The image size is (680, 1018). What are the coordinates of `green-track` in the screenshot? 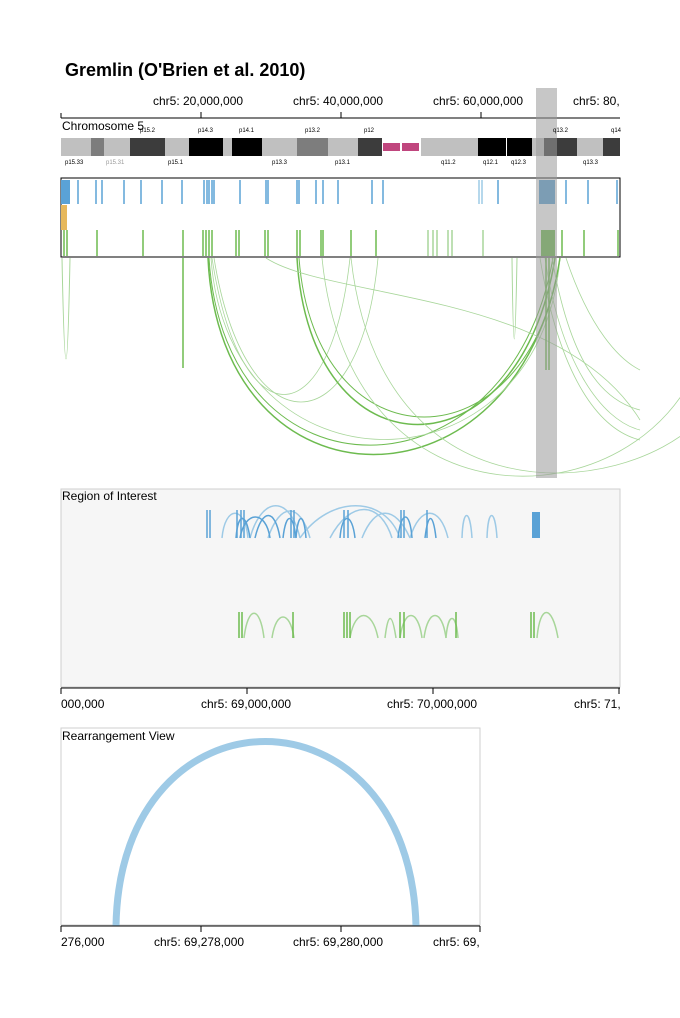 It's located at (341, 243).